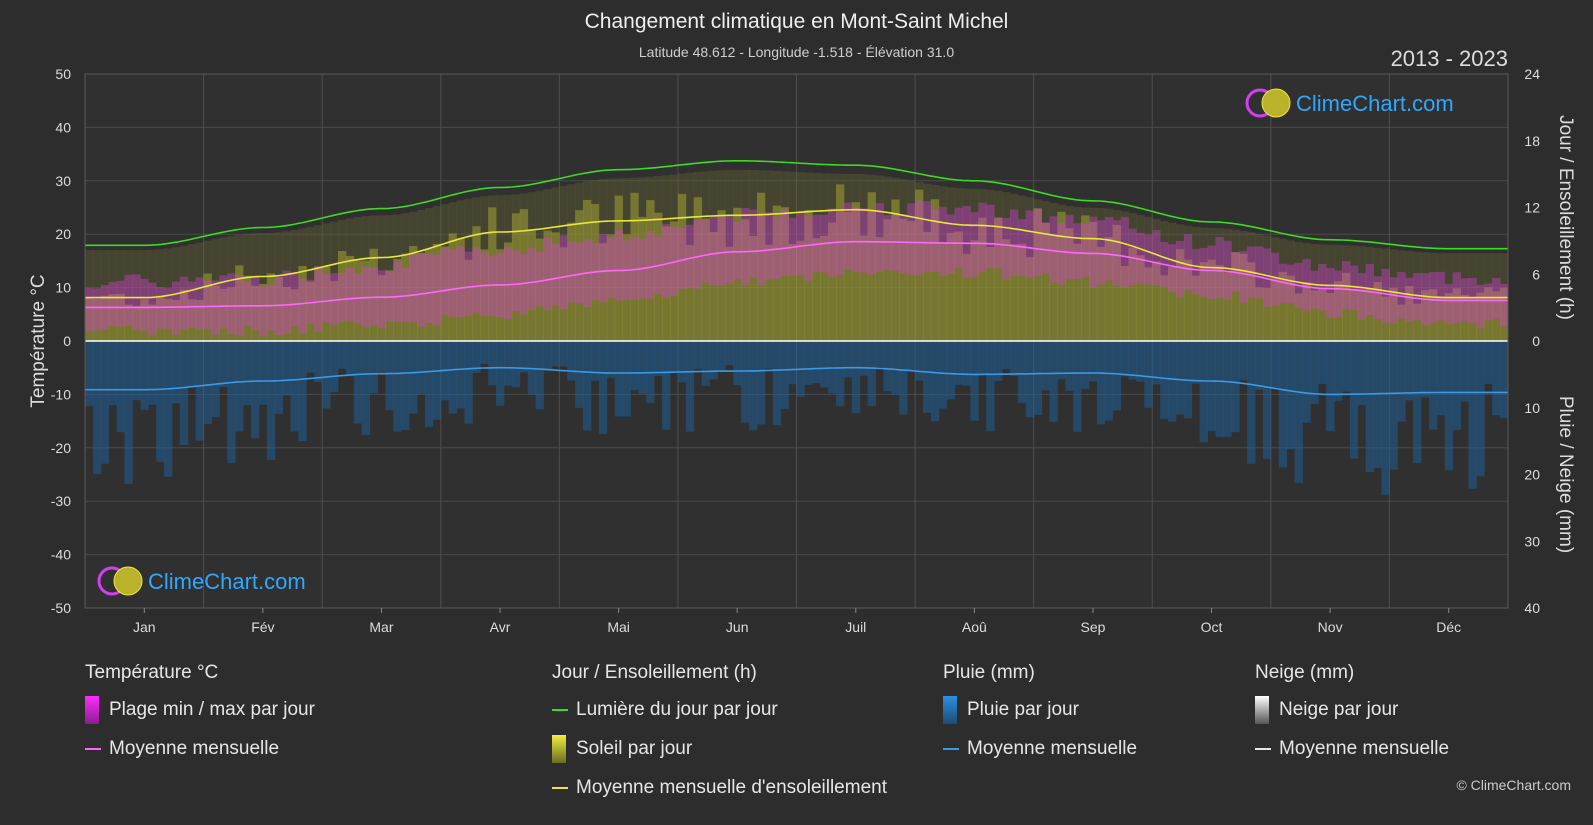 The height and width of the screenshot is (825, 1593). I want to click on legend-label: Moyenne mensuelle d'ensoleillement, so click(731, 787).